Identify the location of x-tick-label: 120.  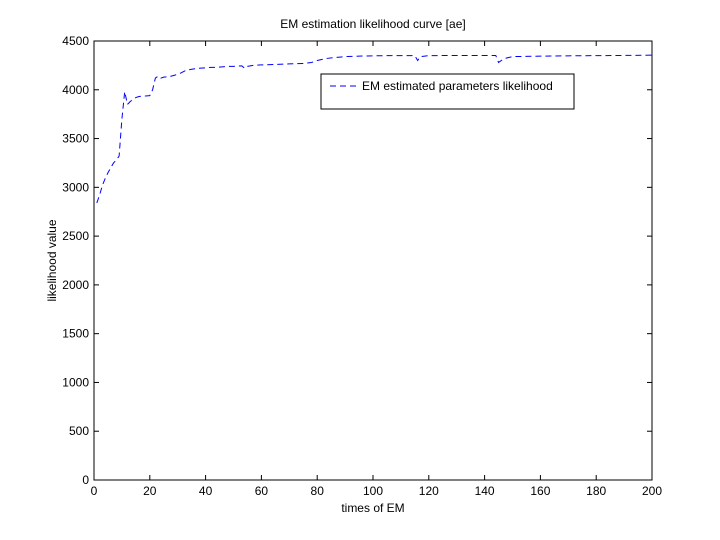
(429, 491).